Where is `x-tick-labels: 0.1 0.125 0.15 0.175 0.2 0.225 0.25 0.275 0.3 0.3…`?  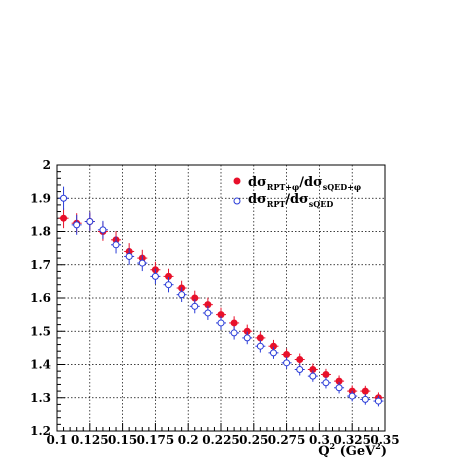
x-tick-labels: 0.1 0.125 0.15 0.175 0.2 0.225 0.25 0.275 0.3 0.3… is located at coordinates (223, 440).